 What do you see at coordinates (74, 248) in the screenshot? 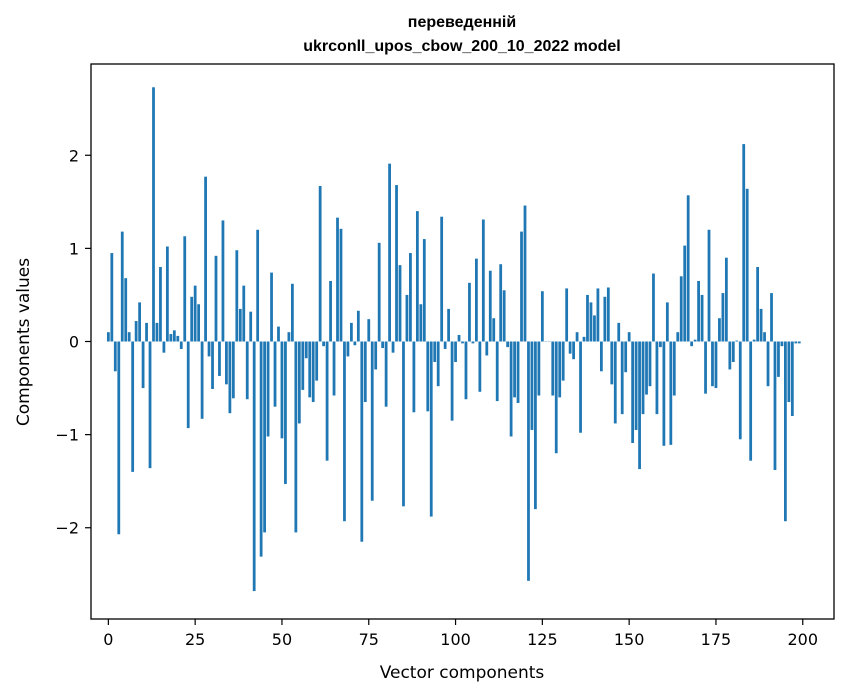
I see `y-tick-label: 1` at bounding box center [74, 248].